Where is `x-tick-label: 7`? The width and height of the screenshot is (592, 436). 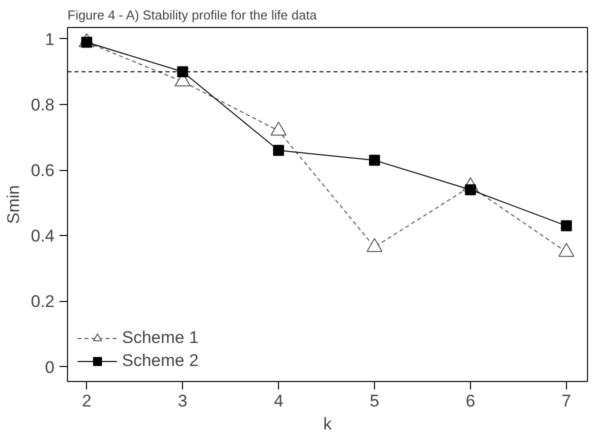 x-tick-label: 7 is located at coordinates (567, 401).